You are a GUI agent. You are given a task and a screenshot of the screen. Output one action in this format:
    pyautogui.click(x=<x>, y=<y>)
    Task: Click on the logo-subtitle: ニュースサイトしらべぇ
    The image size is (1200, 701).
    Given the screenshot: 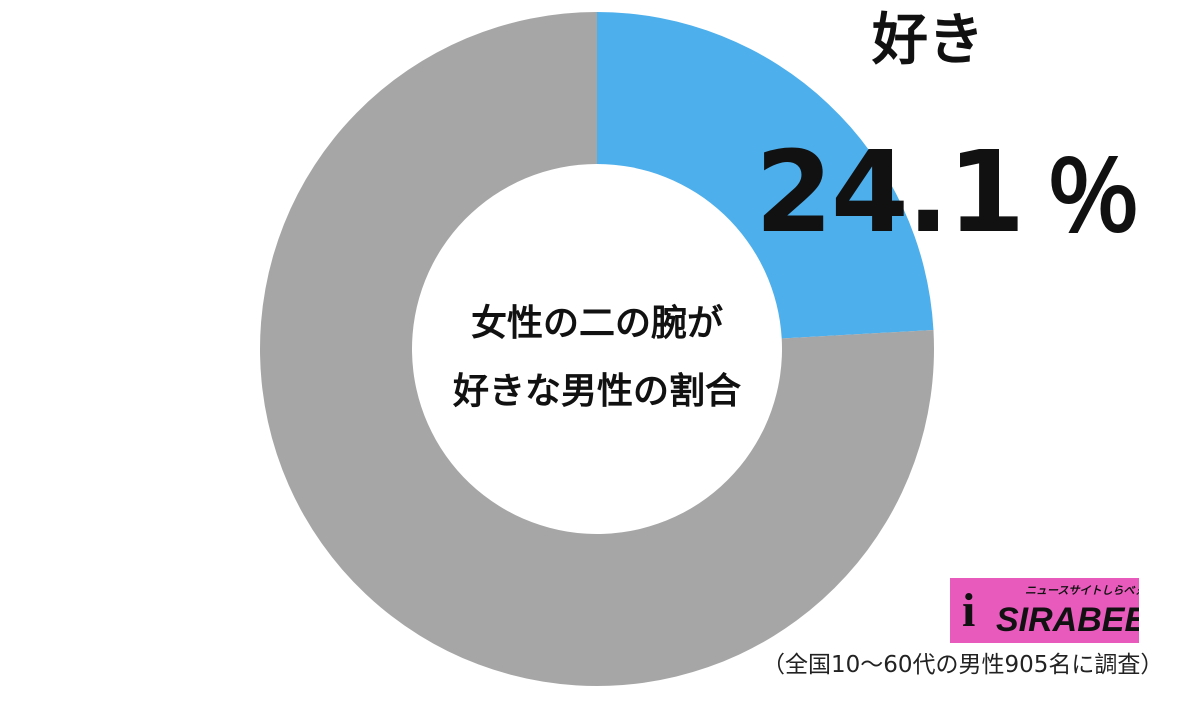 What is the action you would take?
    pyautogui.click(x=1082, y=590)
    